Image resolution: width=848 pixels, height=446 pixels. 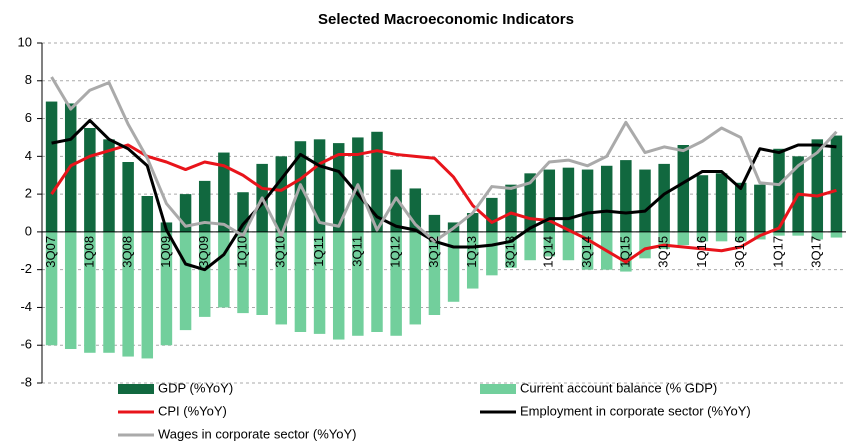 I want to click on y-tick-label: 2, so click(x=28, y=193).